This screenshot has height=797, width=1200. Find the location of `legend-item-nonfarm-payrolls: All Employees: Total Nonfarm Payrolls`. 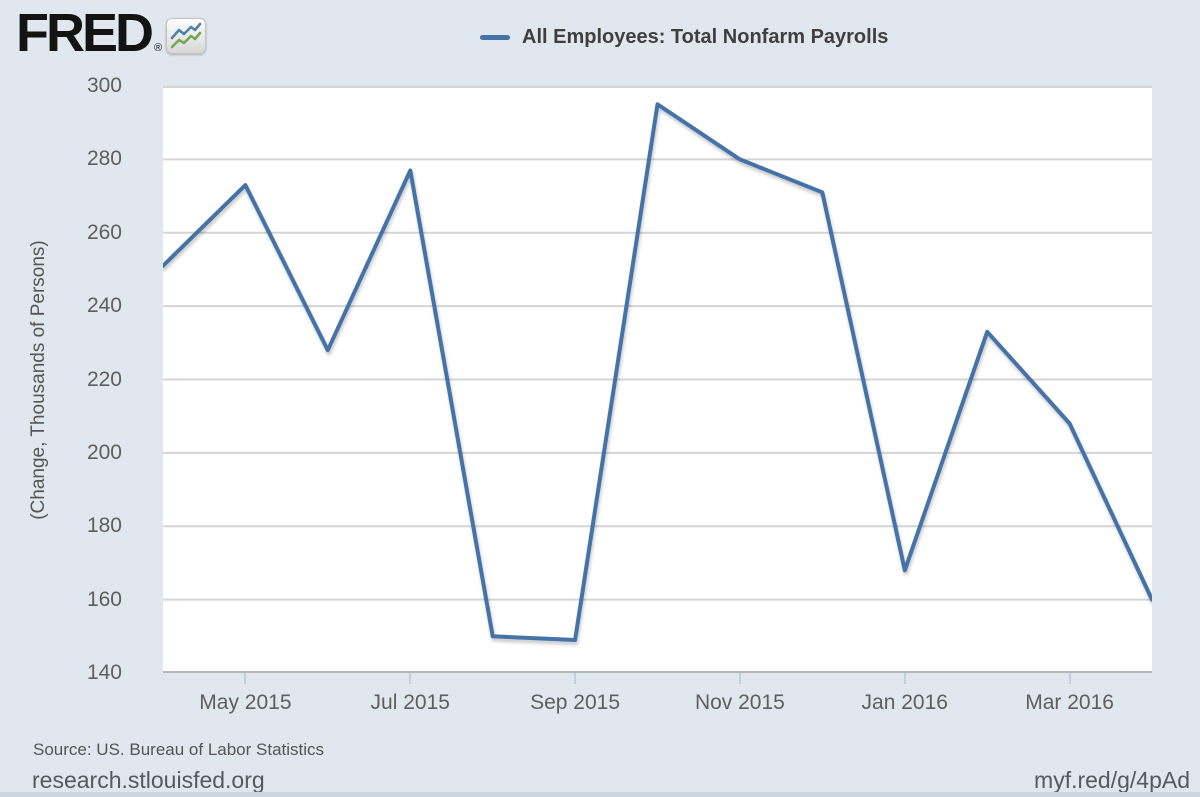

legend-item-nonfarm-payrolls: All Employees: Total Nonfarm Payrolls is located at coordinates (684, 37).